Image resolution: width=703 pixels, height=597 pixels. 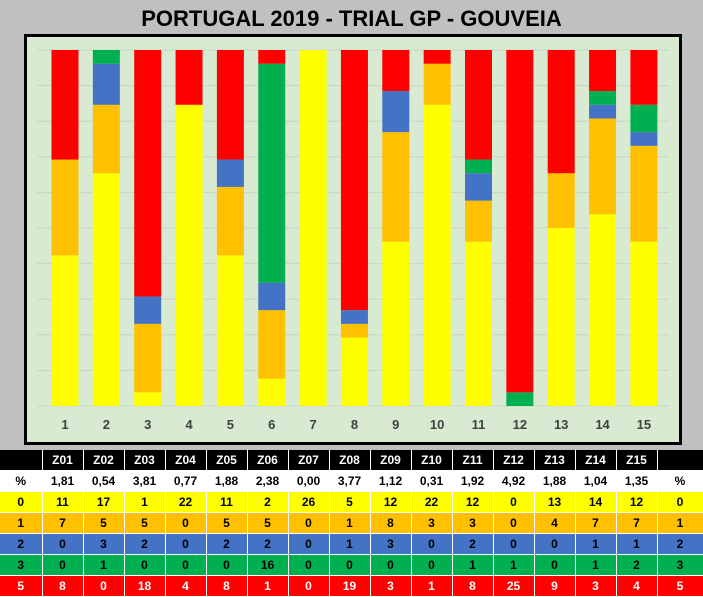 What do you see at coordinates (227, 460) in the screenshot?
I see `table-cell: Z05` at bounding box center [227, 460].